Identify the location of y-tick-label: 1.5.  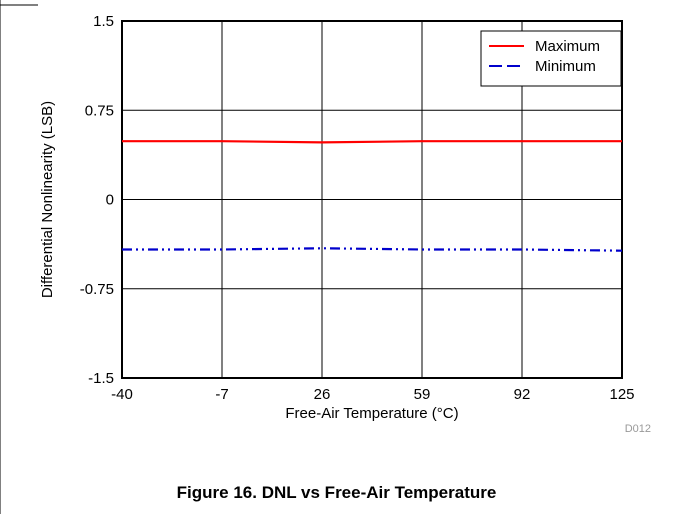
(103, 21).